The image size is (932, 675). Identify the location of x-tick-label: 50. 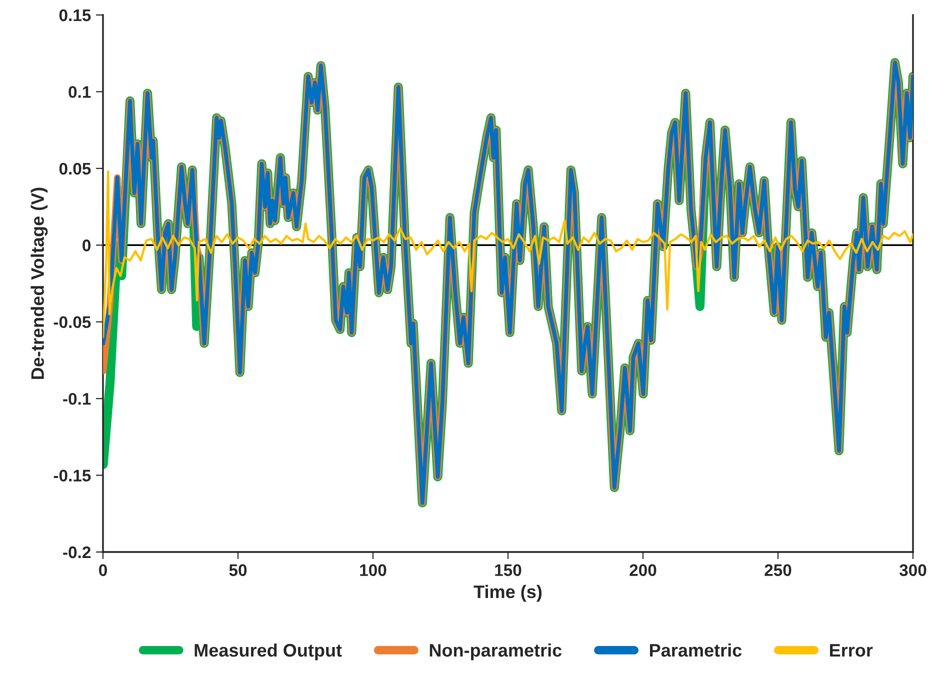
(238, 570).